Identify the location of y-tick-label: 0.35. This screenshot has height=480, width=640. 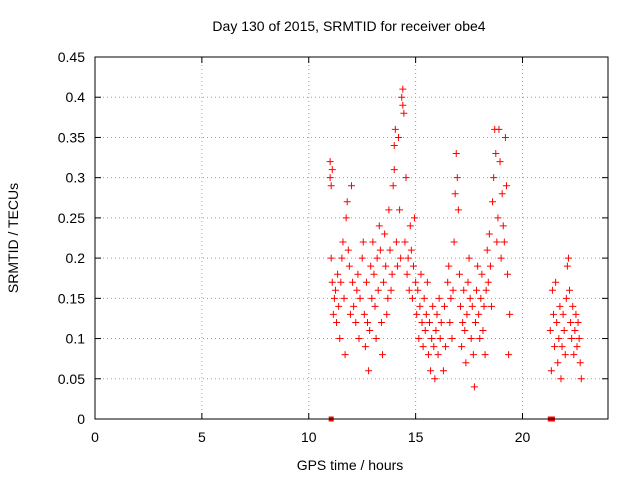
(71, 137).